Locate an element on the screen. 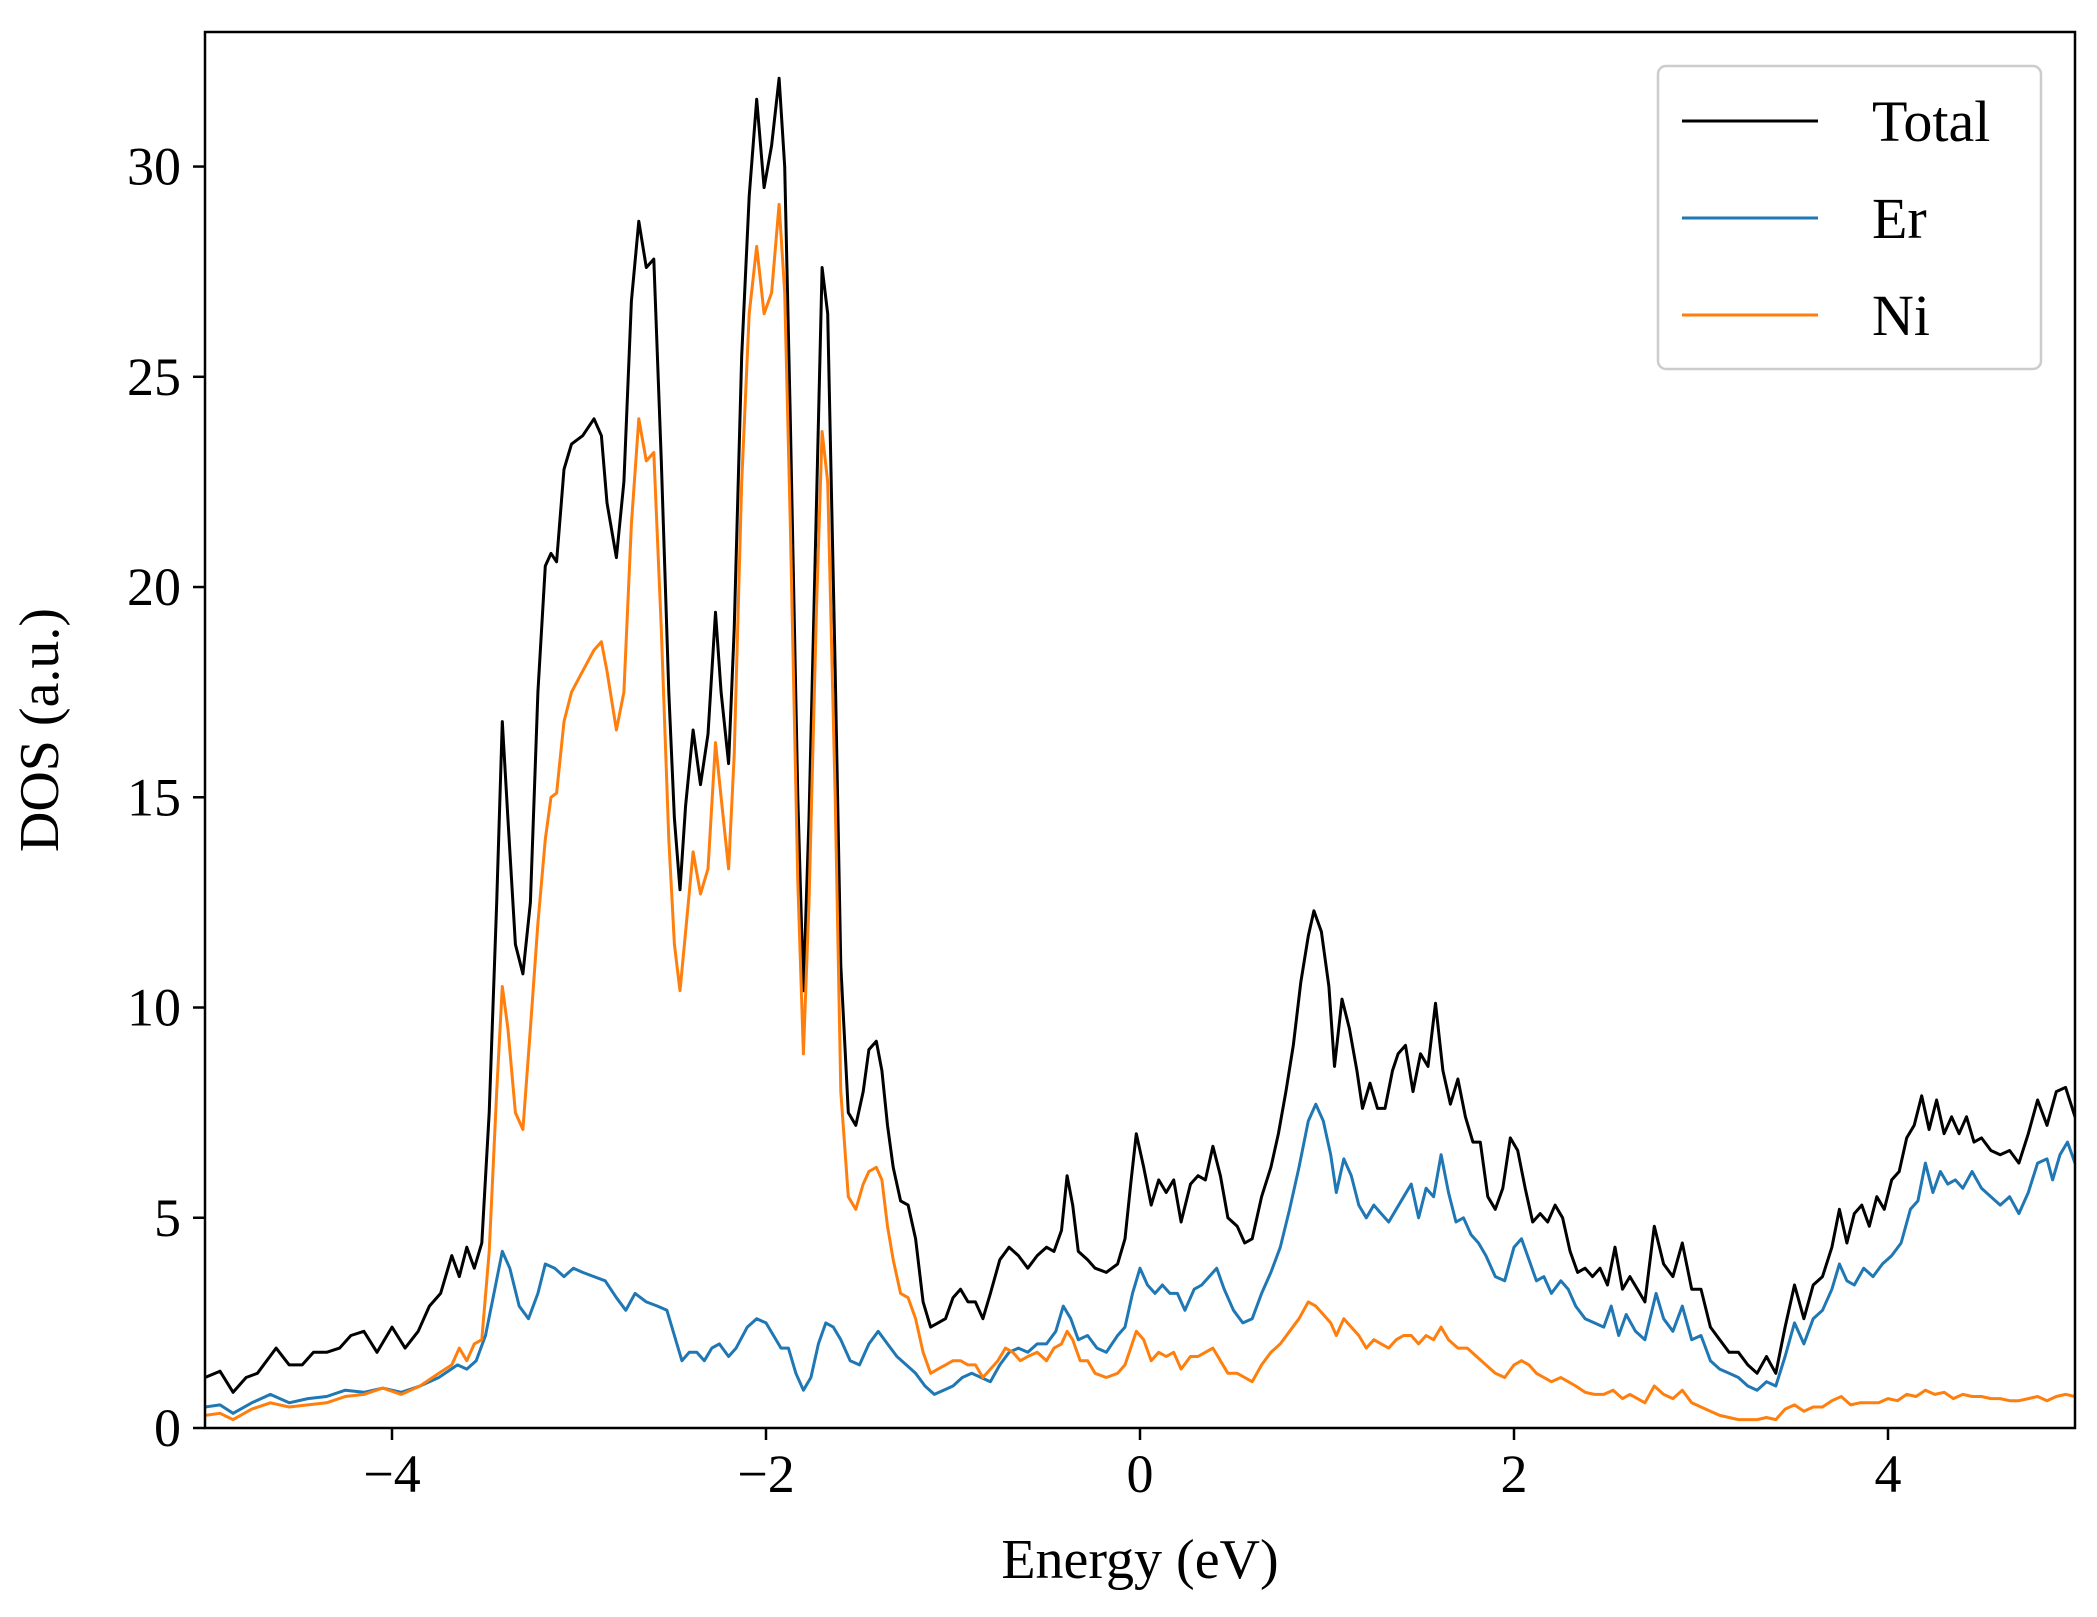 The image size is (2097, 1617). y-axis-label: DOS (a.u.) is located at coordinates (40, 730).